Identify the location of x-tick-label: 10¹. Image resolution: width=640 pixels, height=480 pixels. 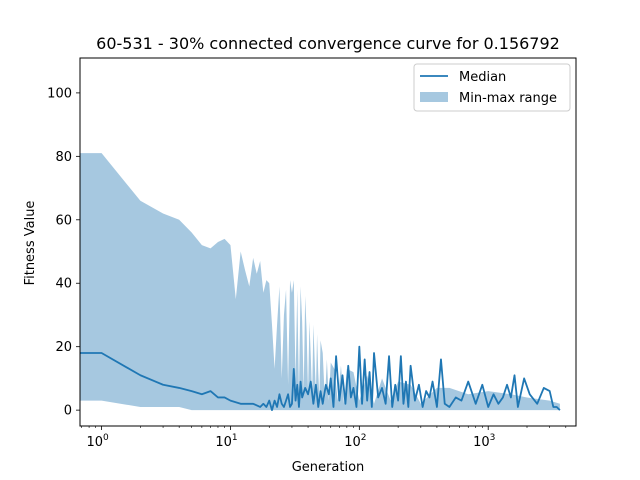
(226, 441).